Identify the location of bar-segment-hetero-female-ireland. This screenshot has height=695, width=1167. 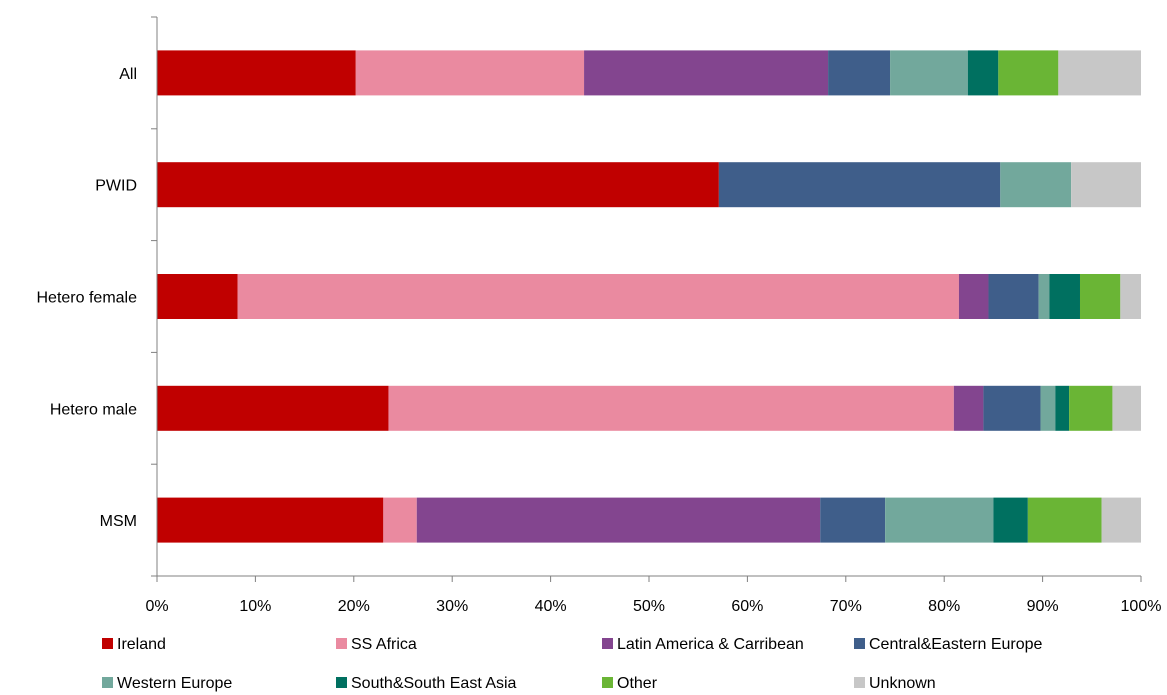
(197, 296).